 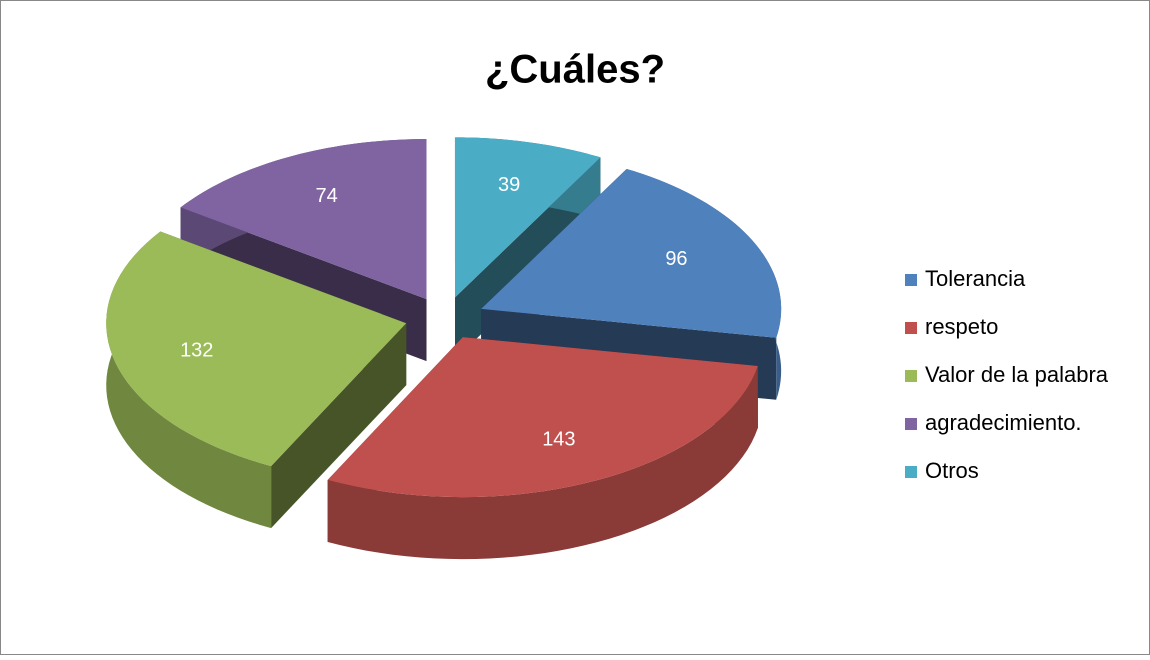 What do you see at coordinates (961, 326) in the screenshot?
I see `legend-label: respeto` at bounding box center [961, 326].